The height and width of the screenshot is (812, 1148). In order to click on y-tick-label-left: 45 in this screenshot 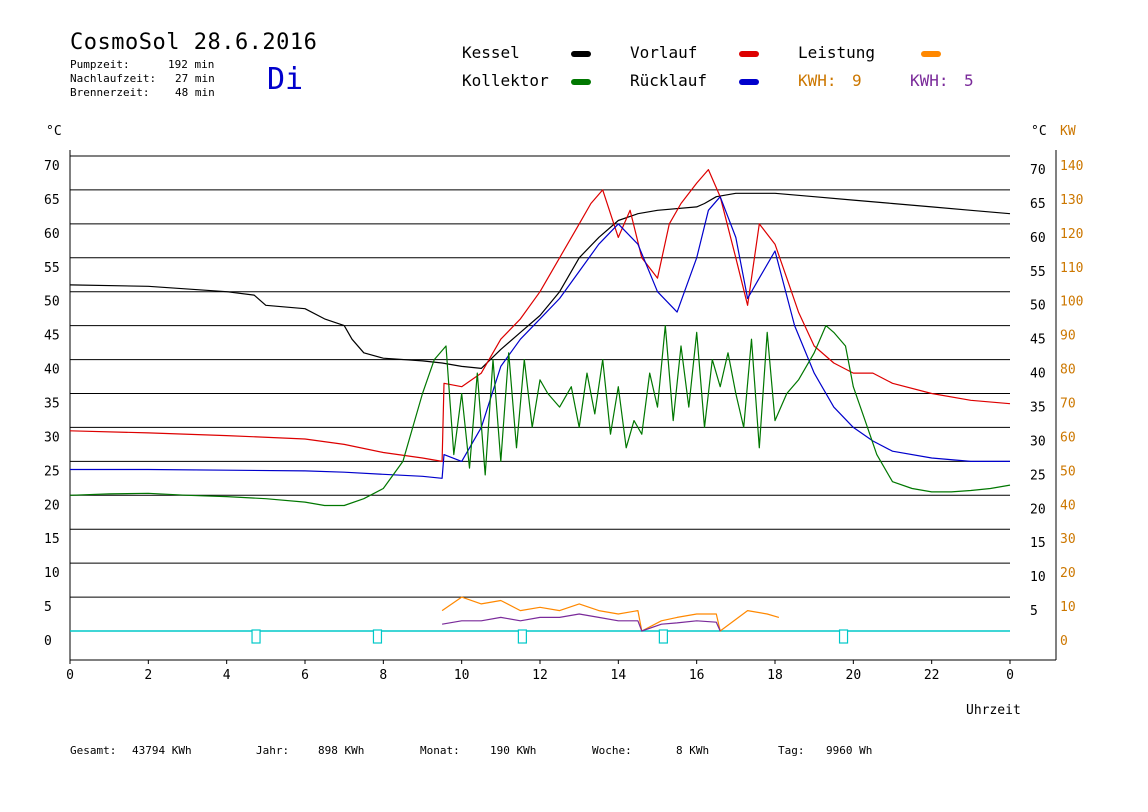, I will do `click(52, 336)`.